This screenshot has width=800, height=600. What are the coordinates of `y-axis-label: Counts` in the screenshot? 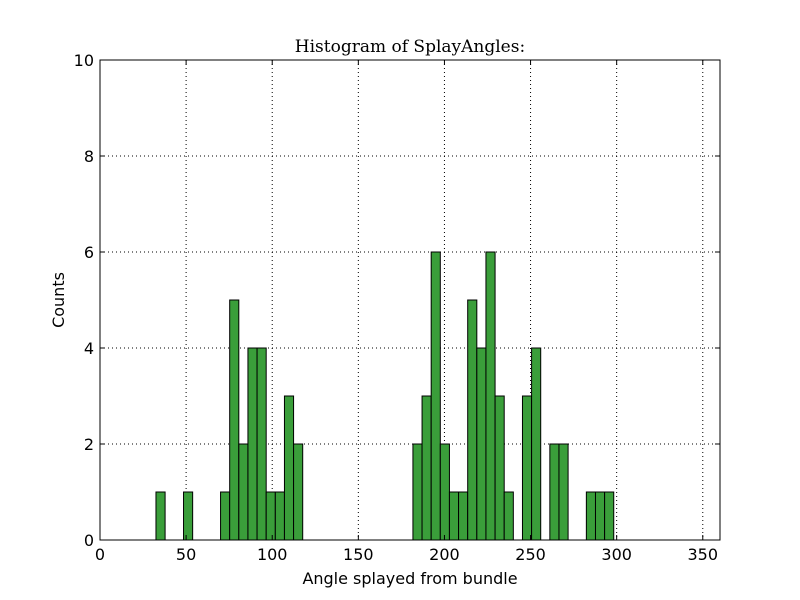 It's located at (58, 300).